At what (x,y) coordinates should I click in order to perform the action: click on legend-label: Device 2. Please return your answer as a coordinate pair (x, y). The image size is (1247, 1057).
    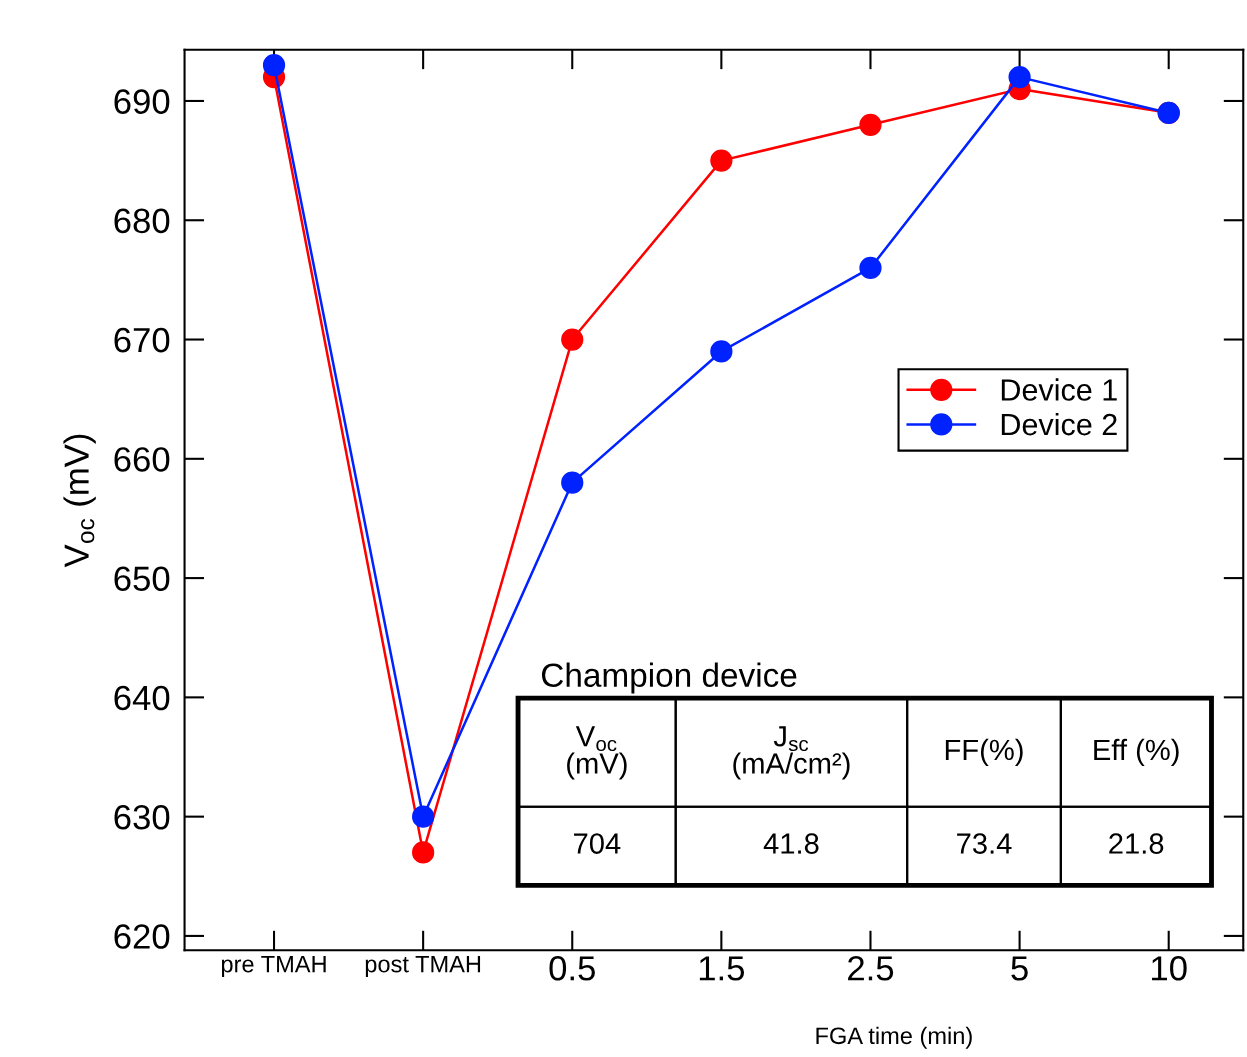
    Looking at the image, I should click on (1059, 424).